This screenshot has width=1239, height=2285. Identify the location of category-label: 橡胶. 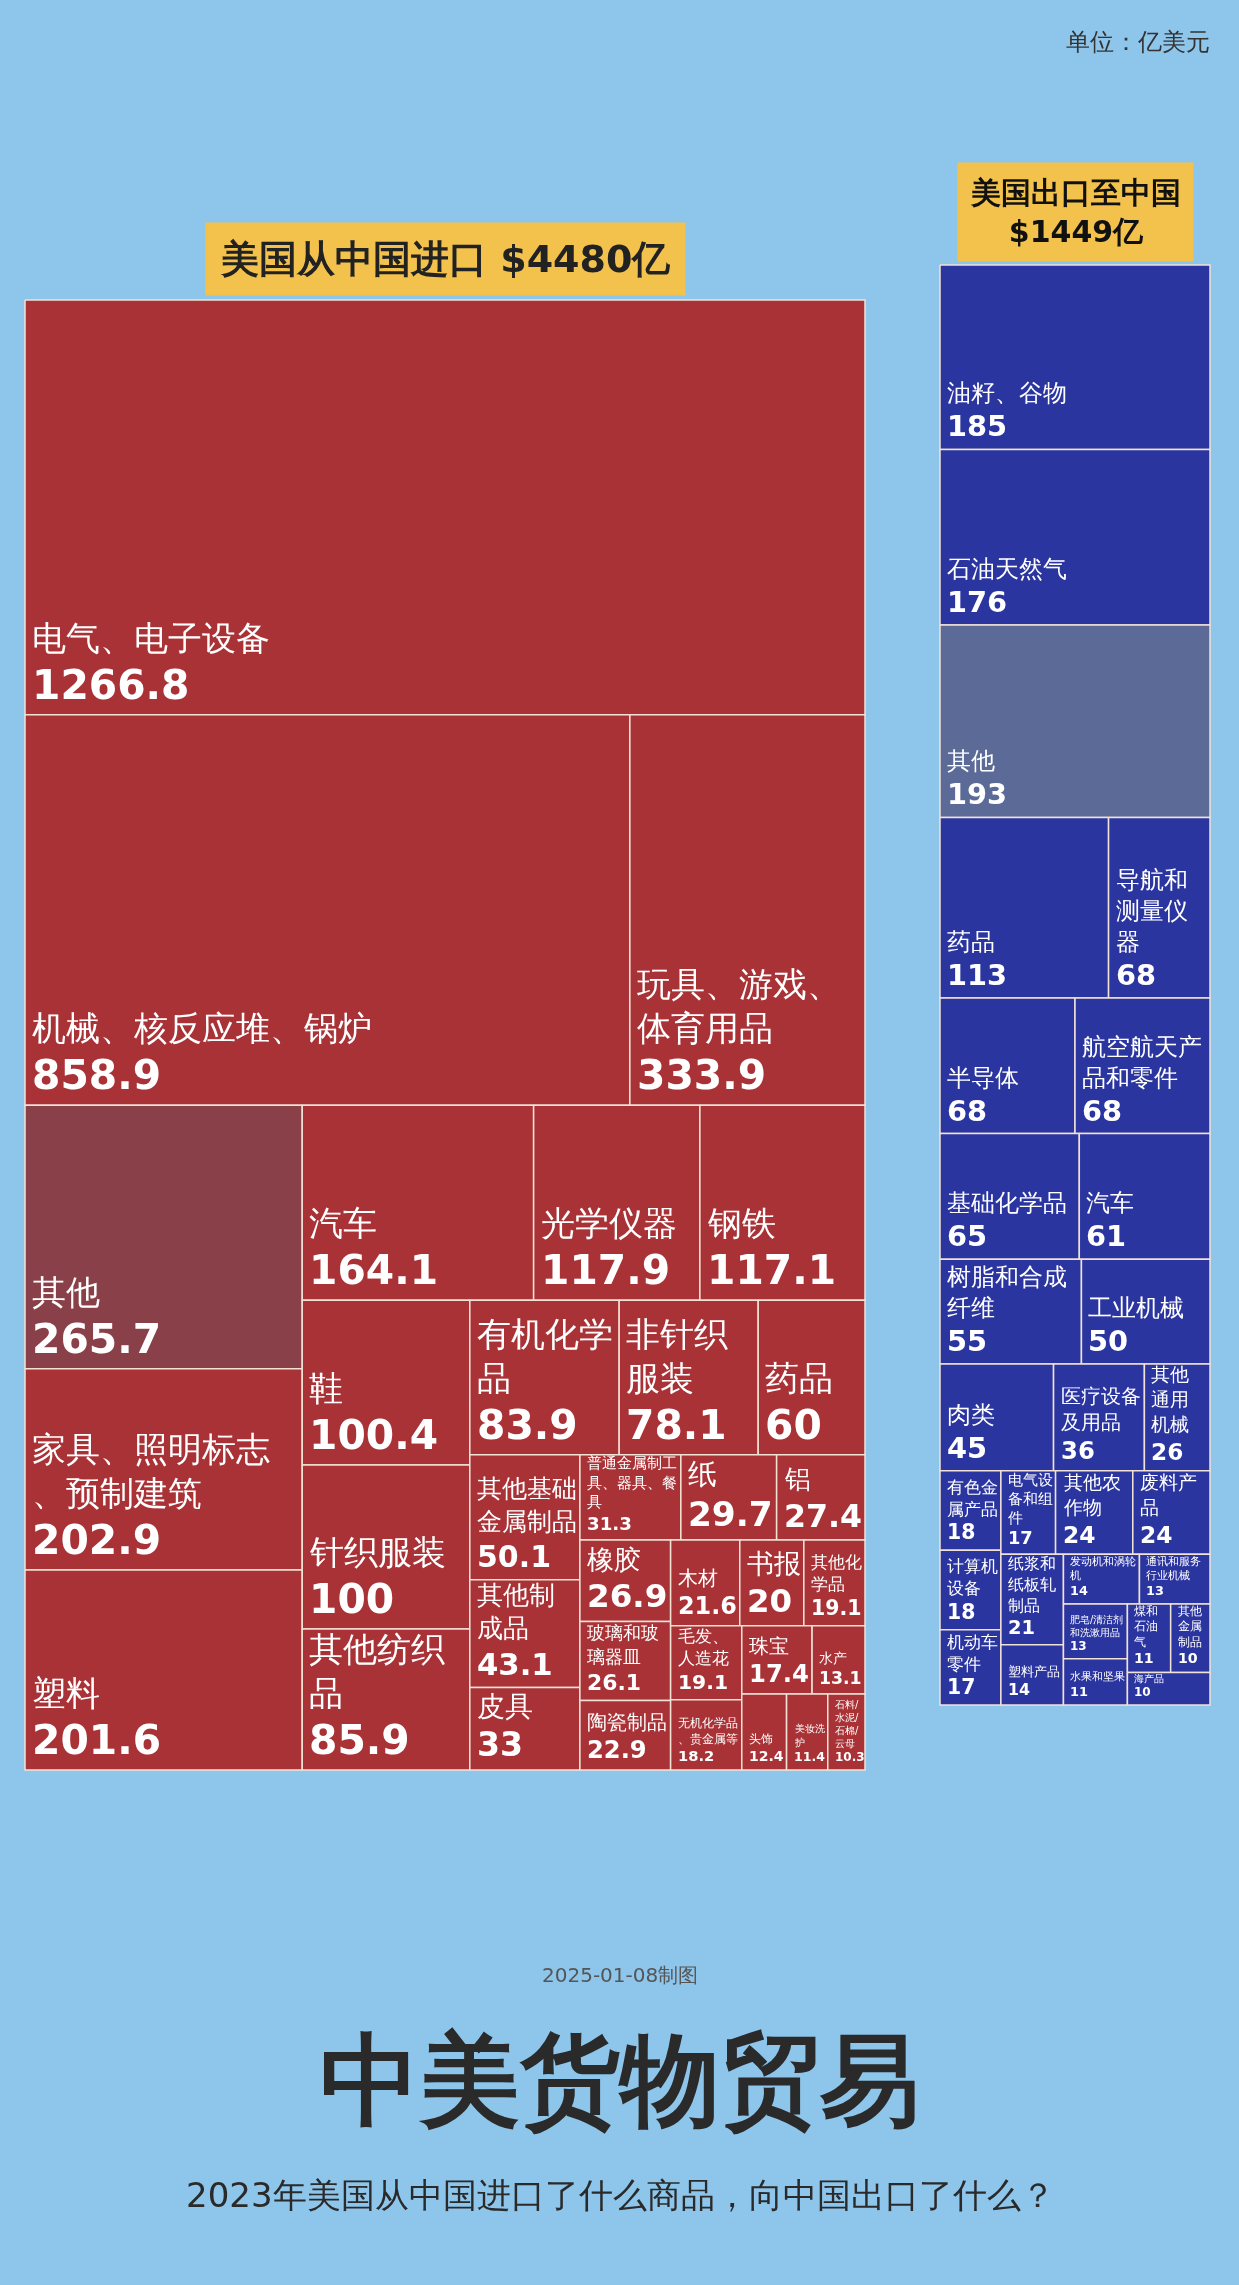
(614, 1559).